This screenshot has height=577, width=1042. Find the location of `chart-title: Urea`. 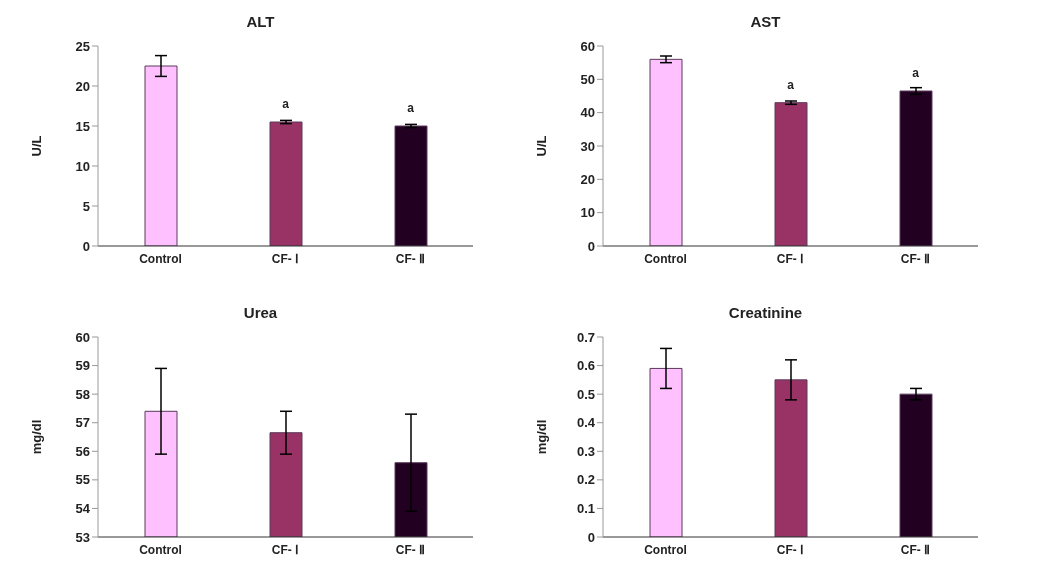

chart-title: Urea is located at coordinates (260, 313).